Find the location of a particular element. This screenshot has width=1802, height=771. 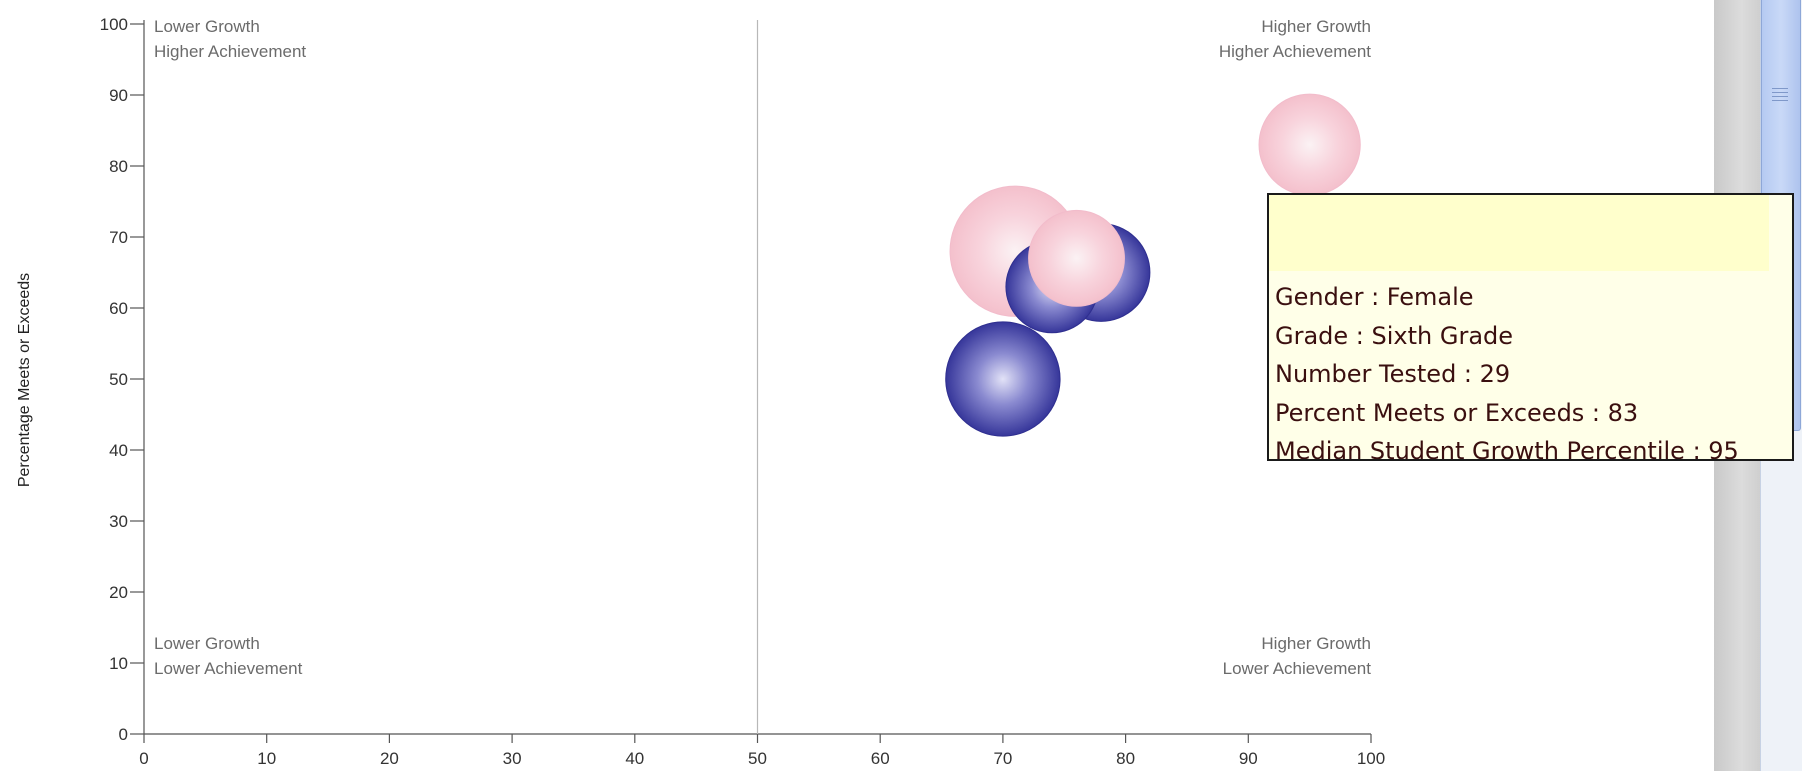

y-tick-label: 20 is located at coordinates (118, 592).